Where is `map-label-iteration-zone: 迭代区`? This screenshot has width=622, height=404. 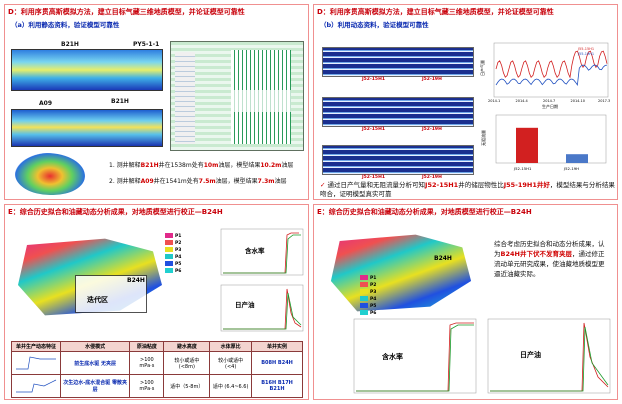
map-label-iteration-zone: 迭代区 is located at coordinates (97, 300).